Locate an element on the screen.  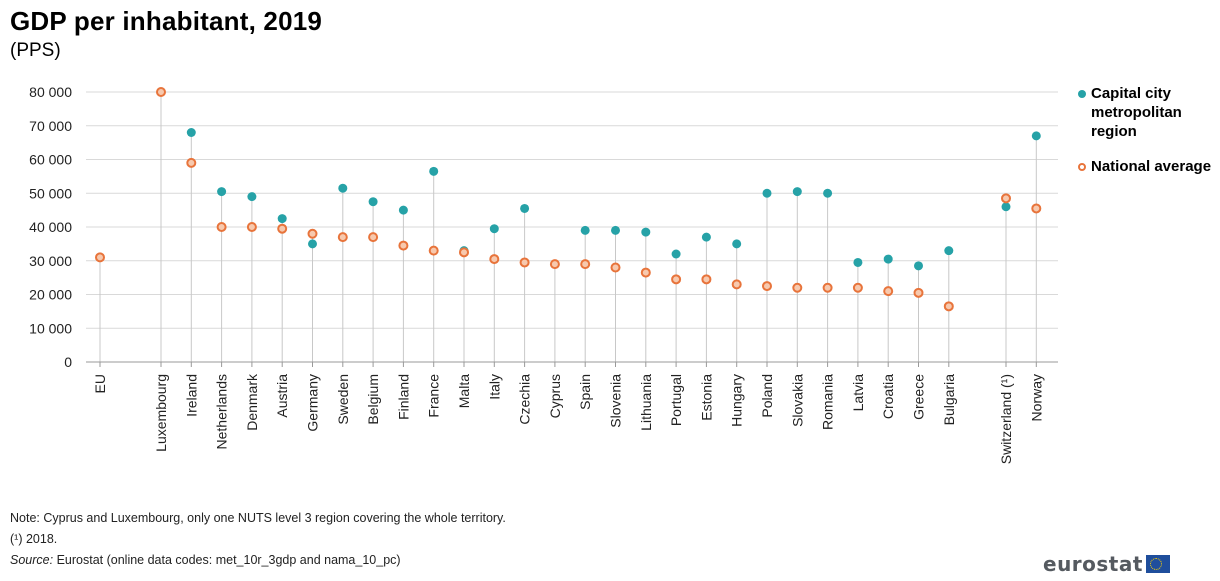
x-tick-label: Portugal is located at coordinates (676, 400).